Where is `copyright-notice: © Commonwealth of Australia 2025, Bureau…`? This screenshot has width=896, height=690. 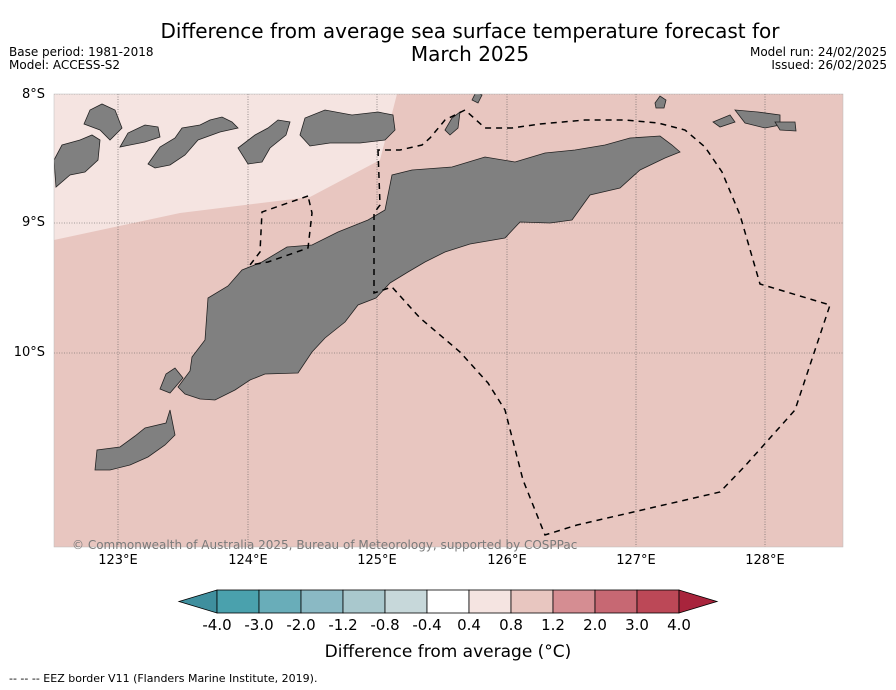
copyright-notice: © Commonwealth of Australia 2025, Bureau… is located at coordinates (325, 545).